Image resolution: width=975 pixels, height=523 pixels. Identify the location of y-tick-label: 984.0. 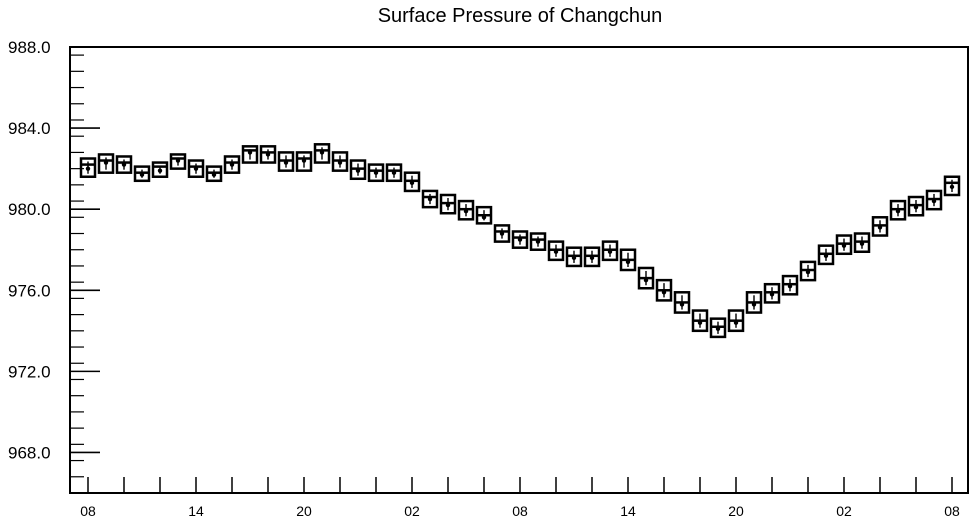
(29, 128).